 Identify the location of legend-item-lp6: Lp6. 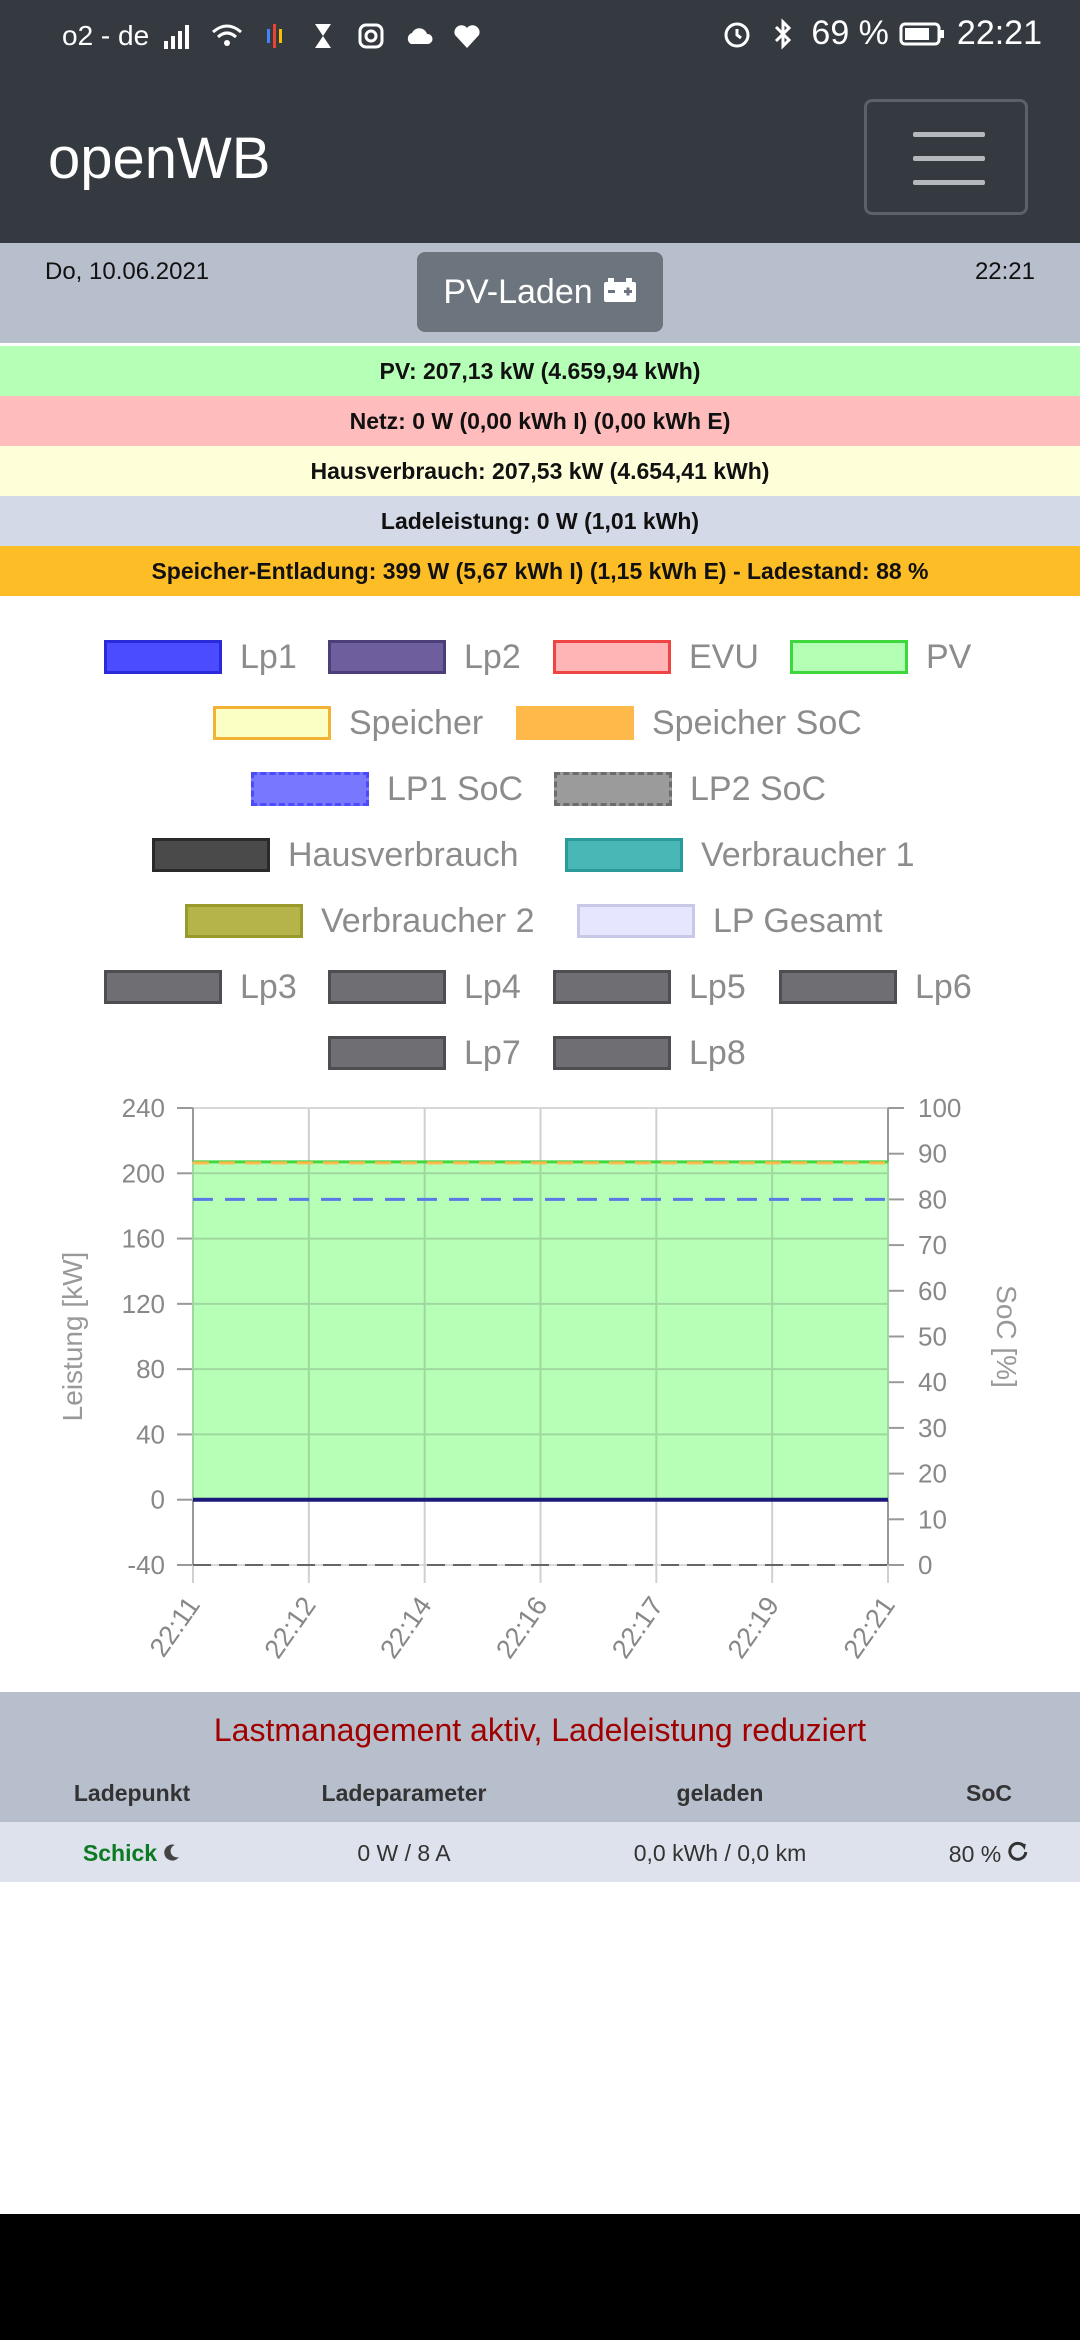
(875, 987).